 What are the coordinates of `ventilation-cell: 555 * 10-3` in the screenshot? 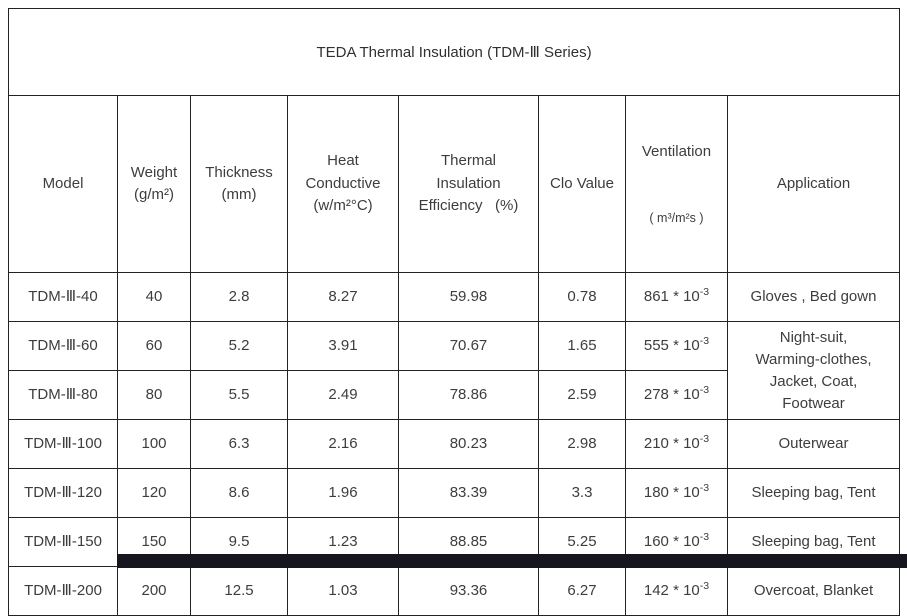 It's located at (676, 346).